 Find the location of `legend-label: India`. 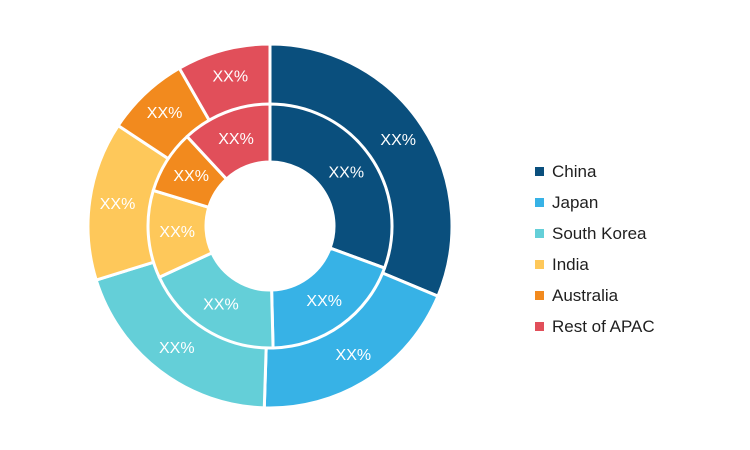

legend-label: India is located at coordinates (570, 264).